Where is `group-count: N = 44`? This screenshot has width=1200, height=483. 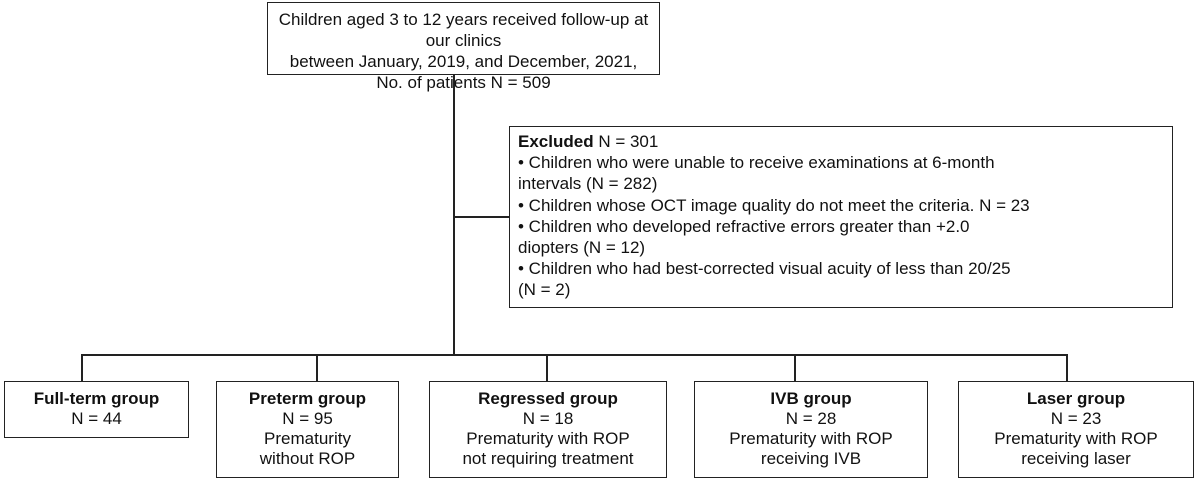 group-count: N = 44 is located at coordinates (96, 418).